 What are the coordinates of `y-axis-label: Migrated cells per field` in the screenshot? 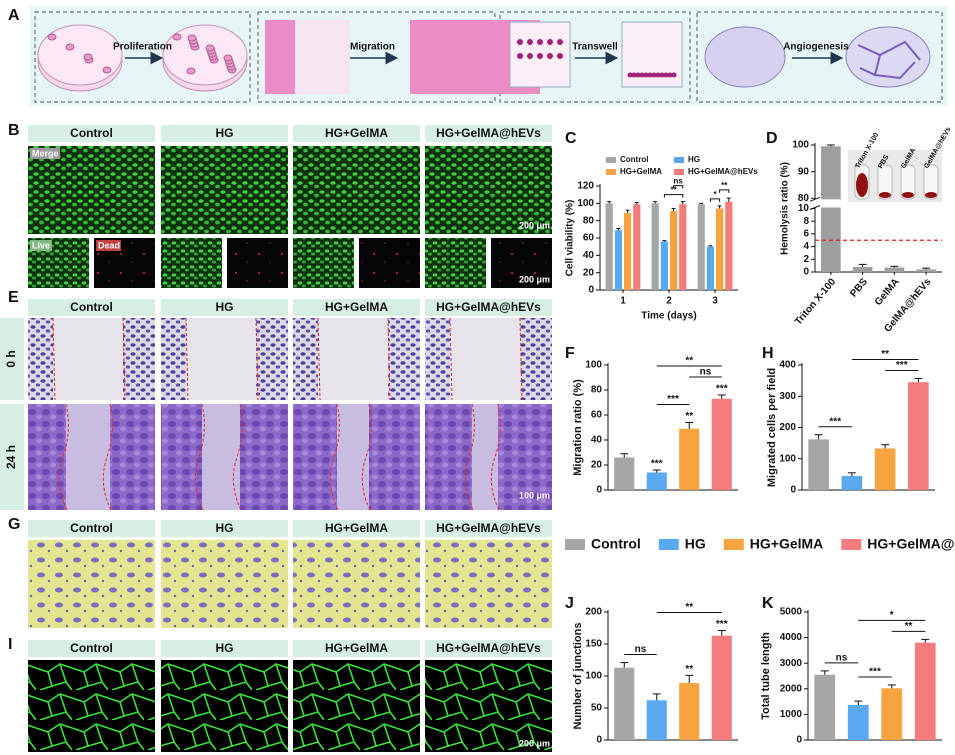 It's located at (772, 427).